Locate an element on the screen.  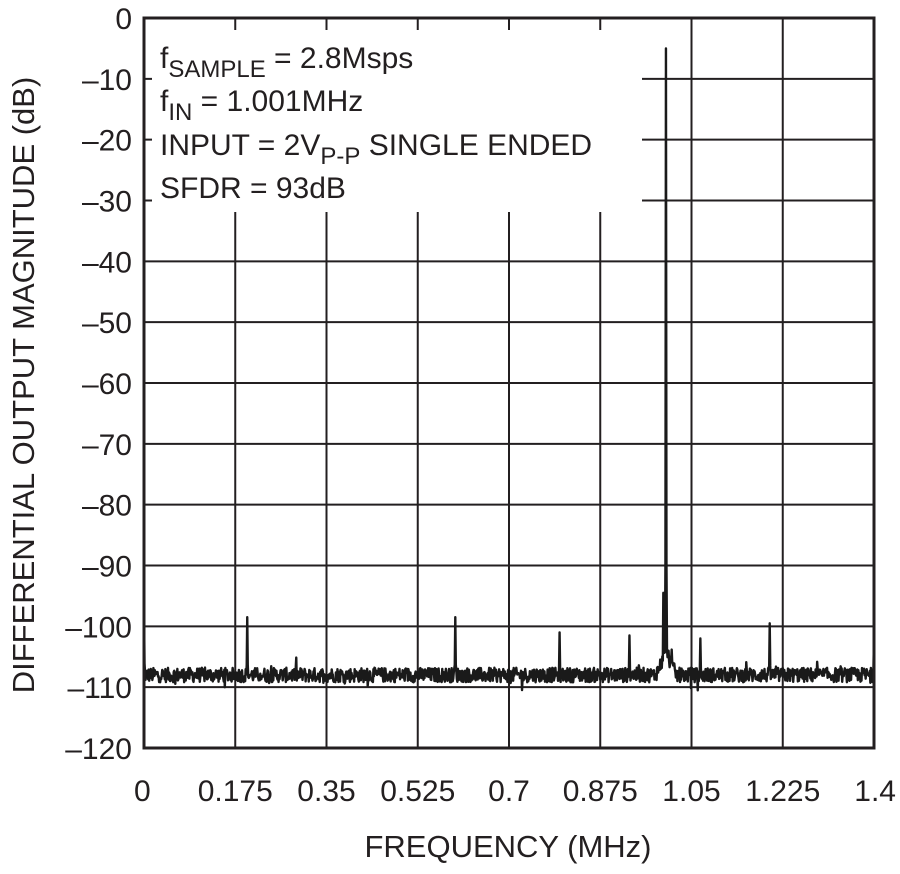
y-tick-label: –10 is located at coordinates (107, 80).